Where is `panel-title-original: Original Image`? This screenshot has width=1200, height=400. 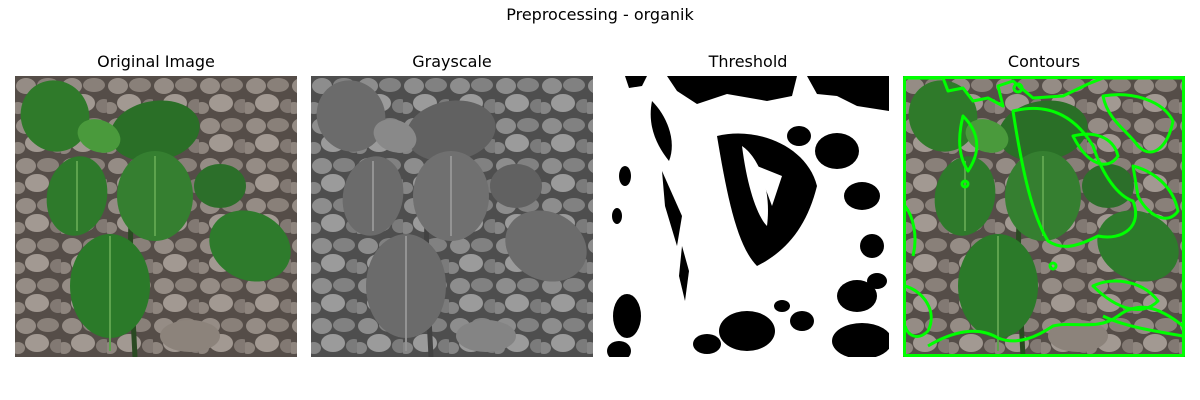 panel-title-original: Original Image is located at coordinates (156, 61).